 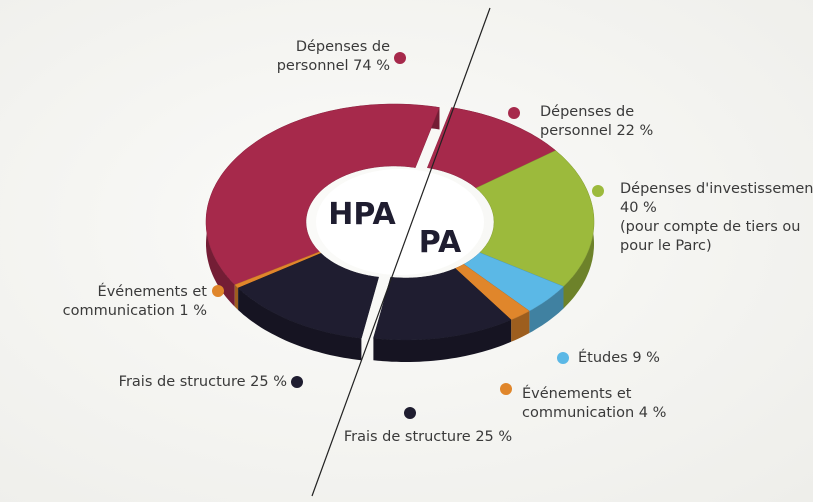 I want to click on hole, so click(x=400, y=222).